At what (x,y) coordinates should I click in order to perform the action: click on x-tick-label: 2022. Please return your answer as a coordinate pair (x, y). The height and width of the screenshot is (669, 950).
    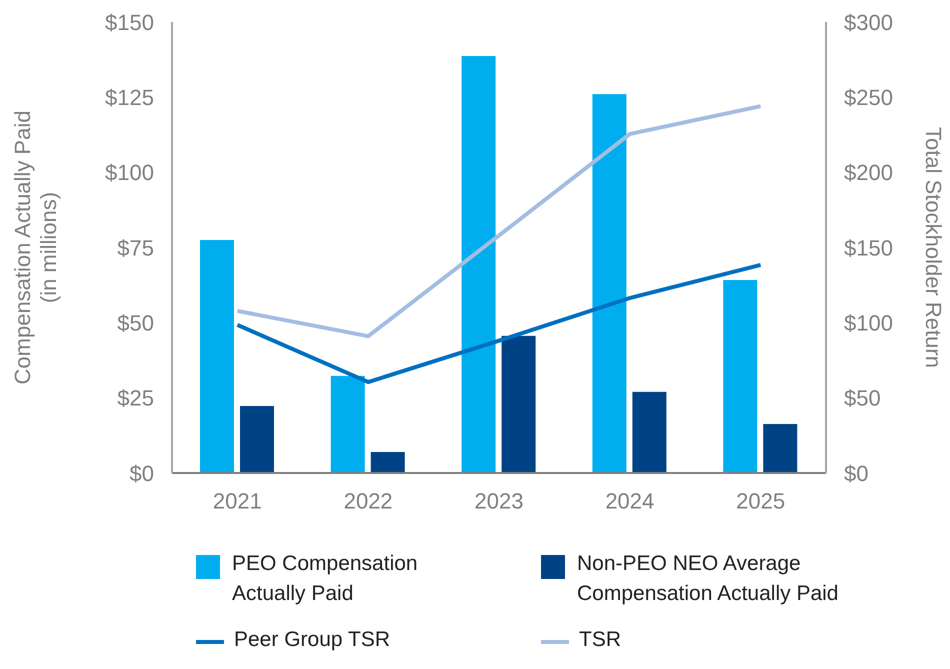
    Looking at the image, I should click on (368, 501).